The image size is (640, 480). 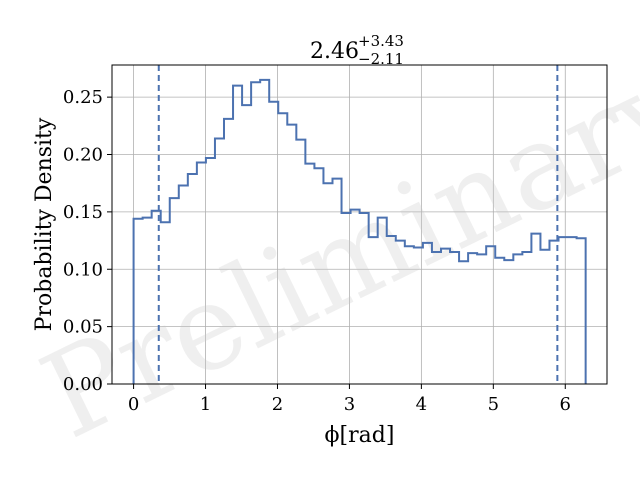 What do you see at coordinates (133, 404) in the screenshot?
I see `x-tick-label: 0` at bounding box center [133, 404].